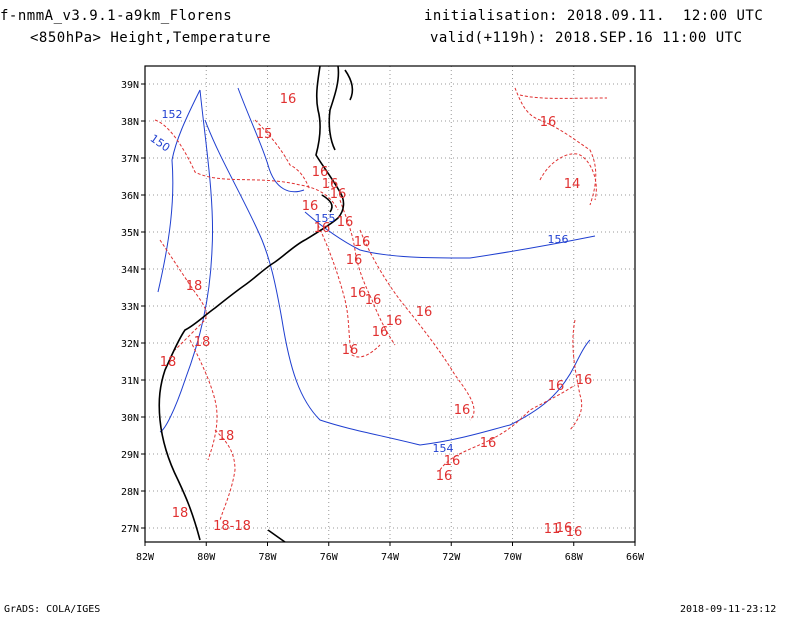  What do you see at coordinates (325, 218) in the screenshot?
I see `height-contour-label: 155` at bounding box center [325, 218].